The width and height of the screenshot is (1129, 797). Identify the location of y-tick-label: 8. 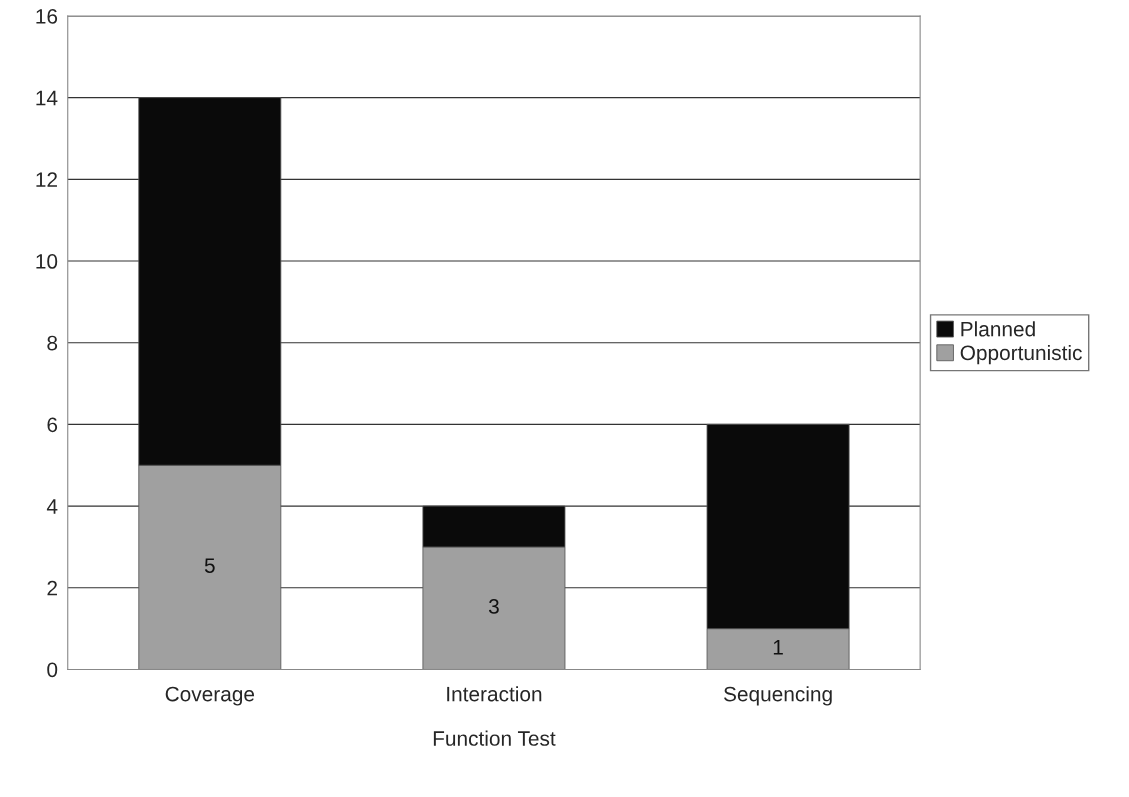
(52, 343).